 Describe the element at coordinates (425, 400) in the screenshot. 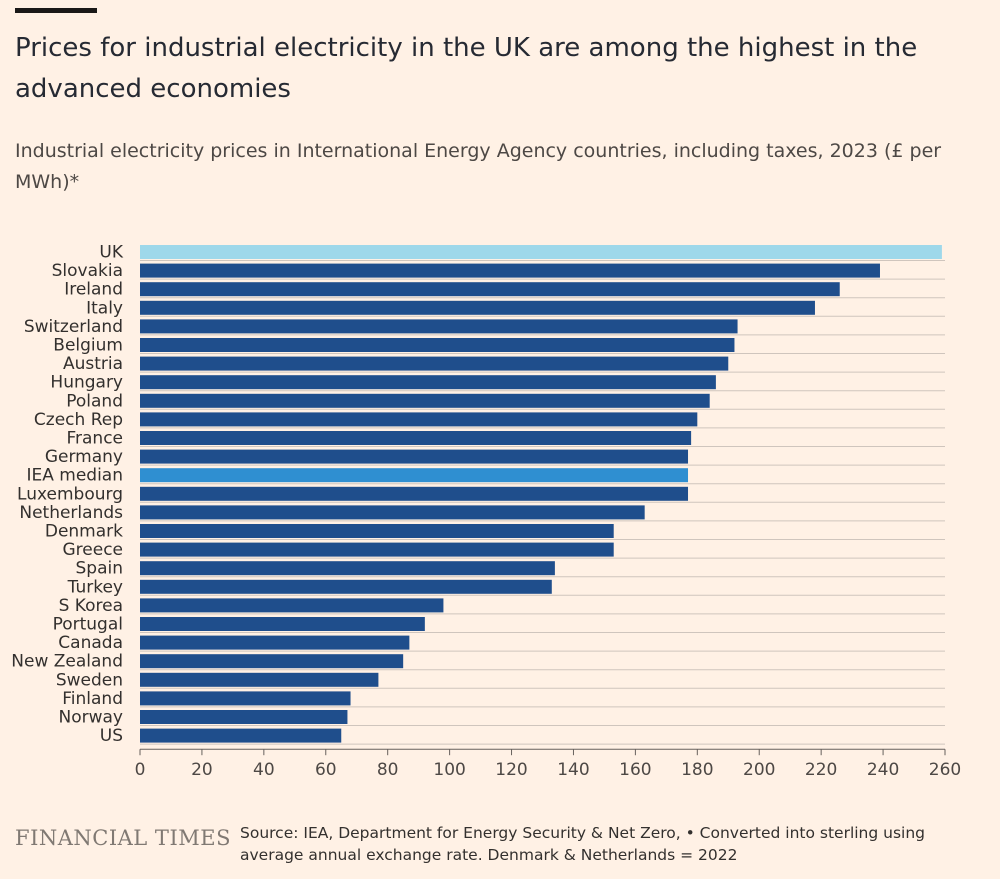

I see `bar-poland` at that location.